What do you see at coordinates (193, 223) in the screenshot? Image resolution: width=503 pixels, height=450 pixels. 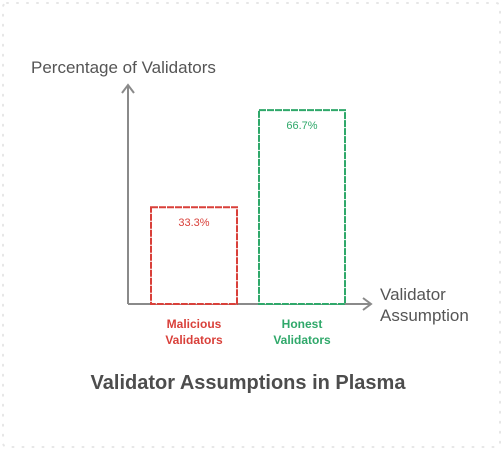 I see `value-label-malicious: 33.3%` at bounding box center [193, 223].